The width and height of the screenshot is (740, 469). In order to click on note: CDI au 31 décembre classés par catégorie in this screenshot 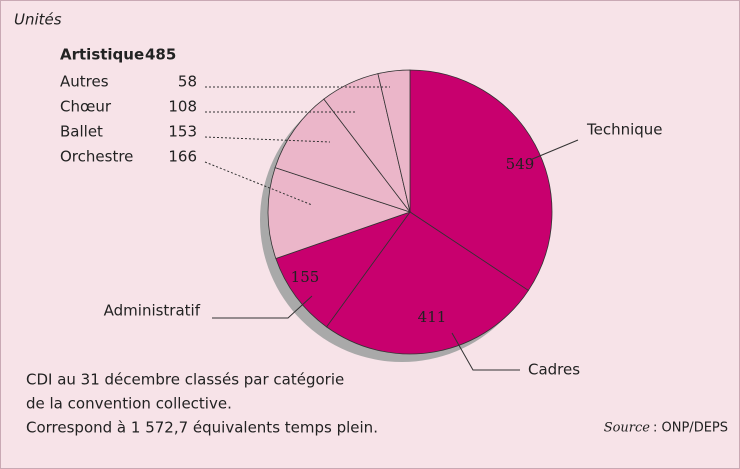, I will do `click(185, 380)`.